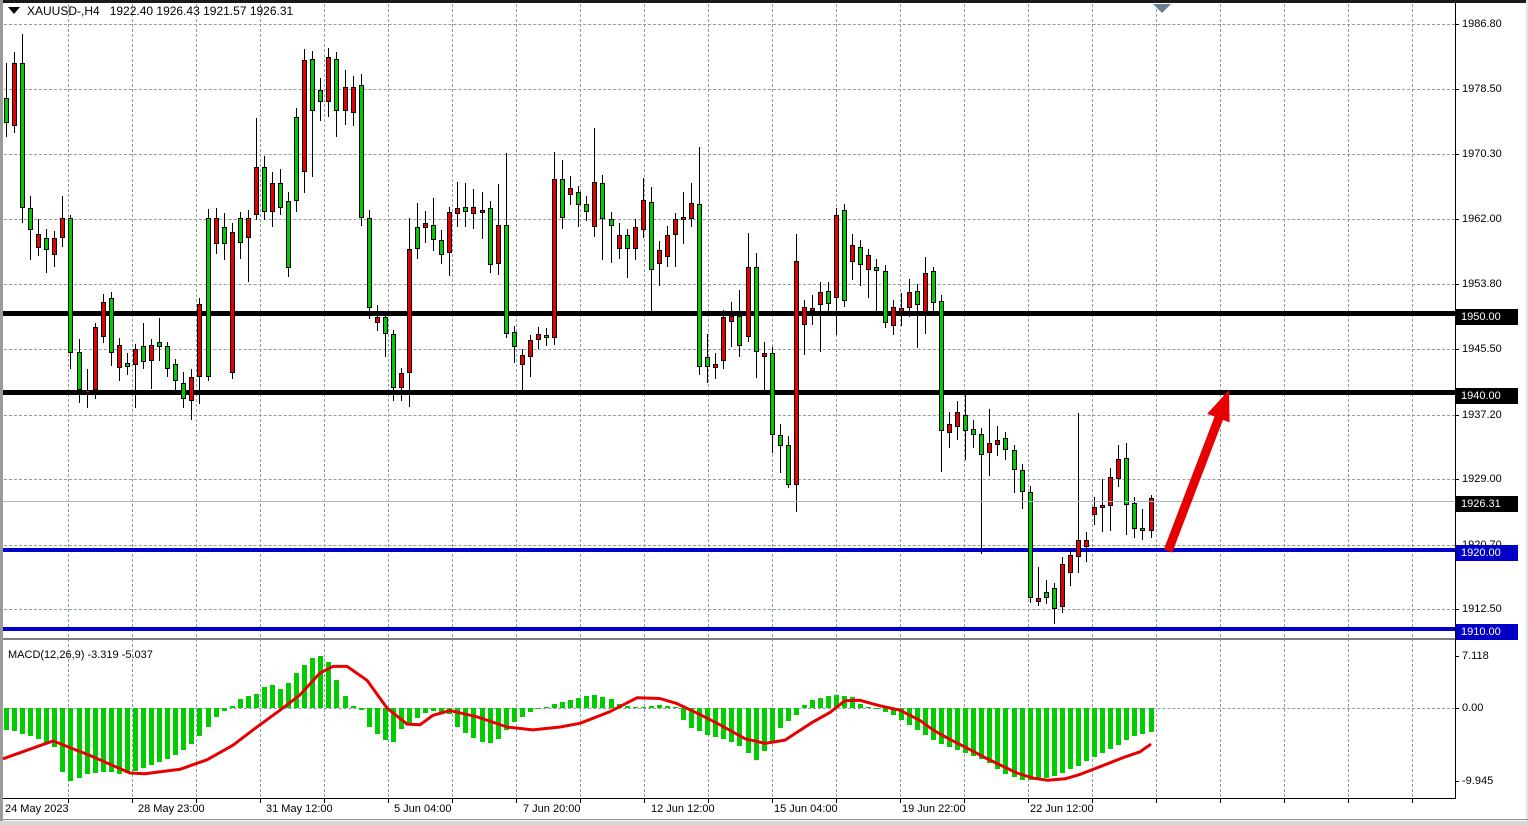 This screenshot has height=825, width=1528. What do you see at coordinates (14, 10) in the screenshot?
I see `symbol-dropdown-icon` at bounding box center [14, 10].